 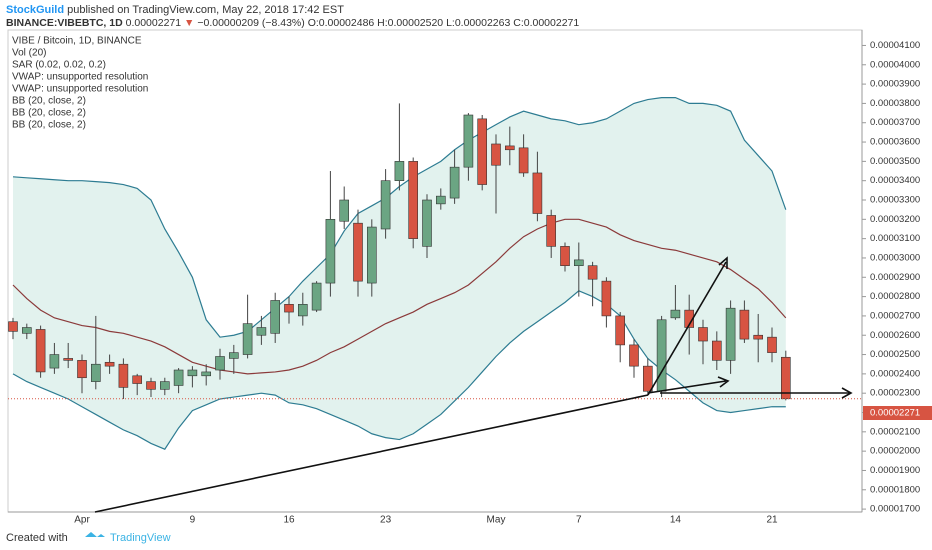 What do you see at coordinates (895, 257) in the screenshot?
I see `y-tick-label: 0.00003000` at bounding box center [895, 257].